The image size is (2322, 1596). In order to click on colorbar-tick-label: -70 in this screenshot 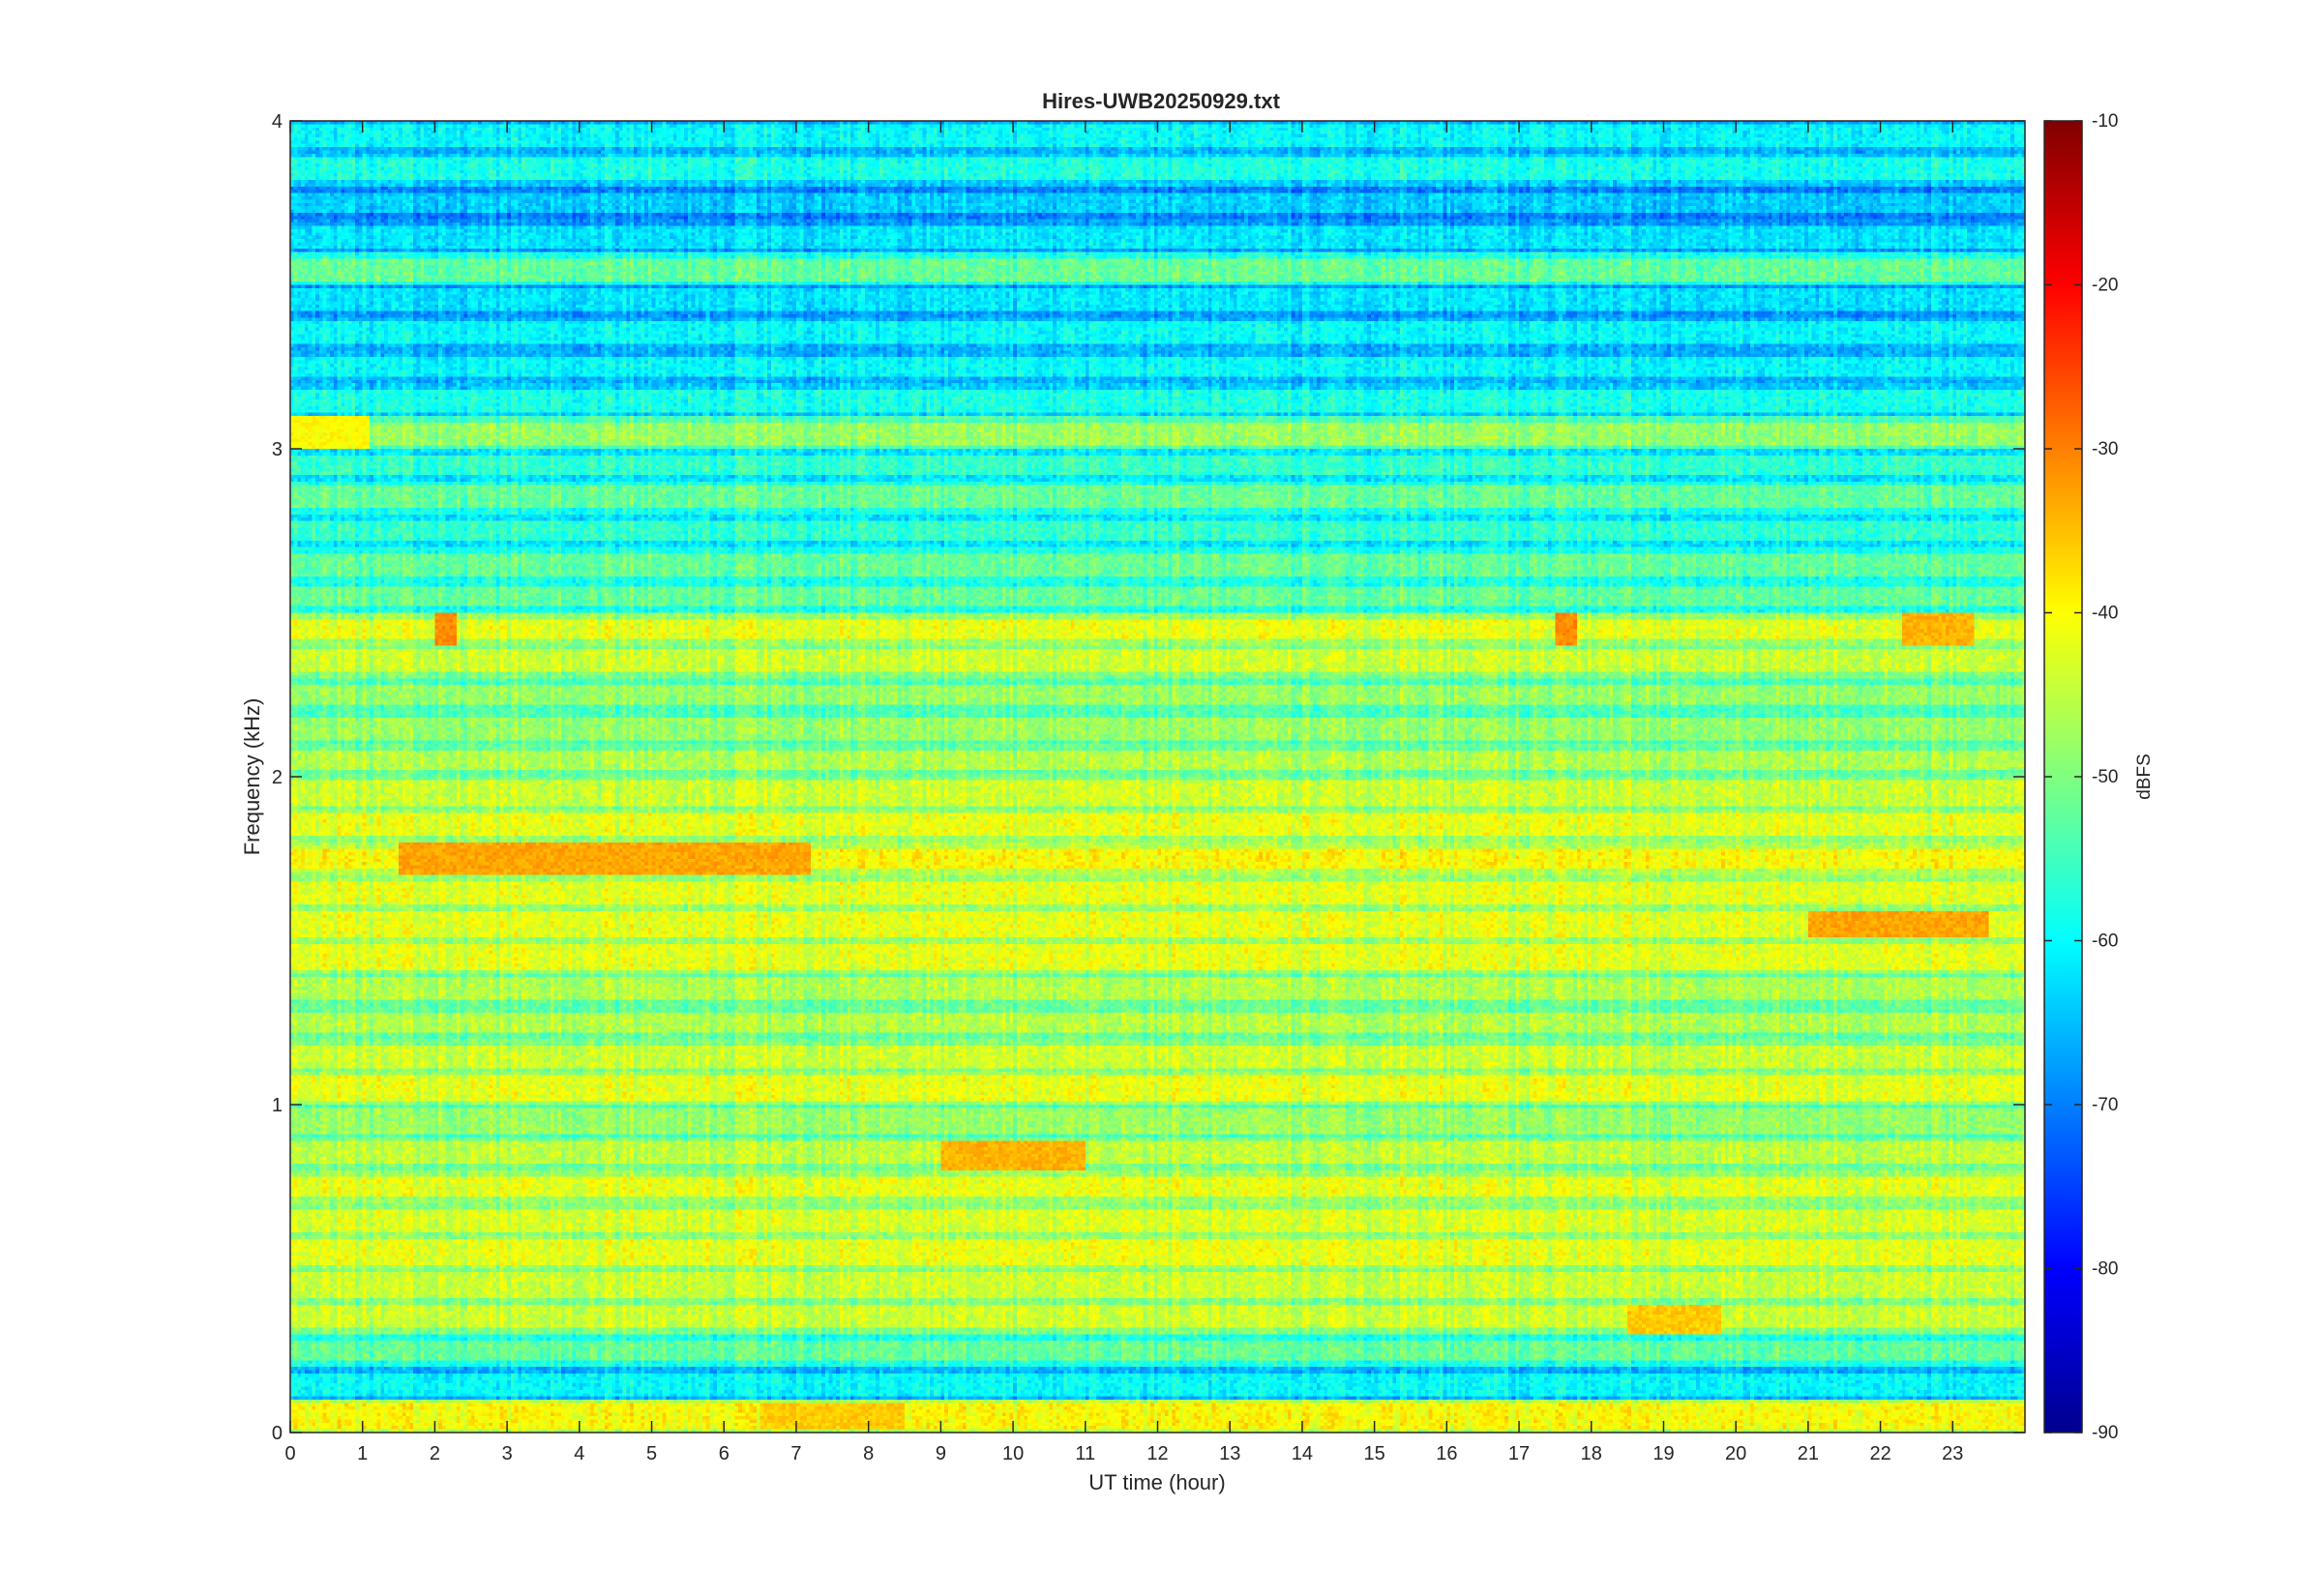, I will do `click(2105, 1105)`.